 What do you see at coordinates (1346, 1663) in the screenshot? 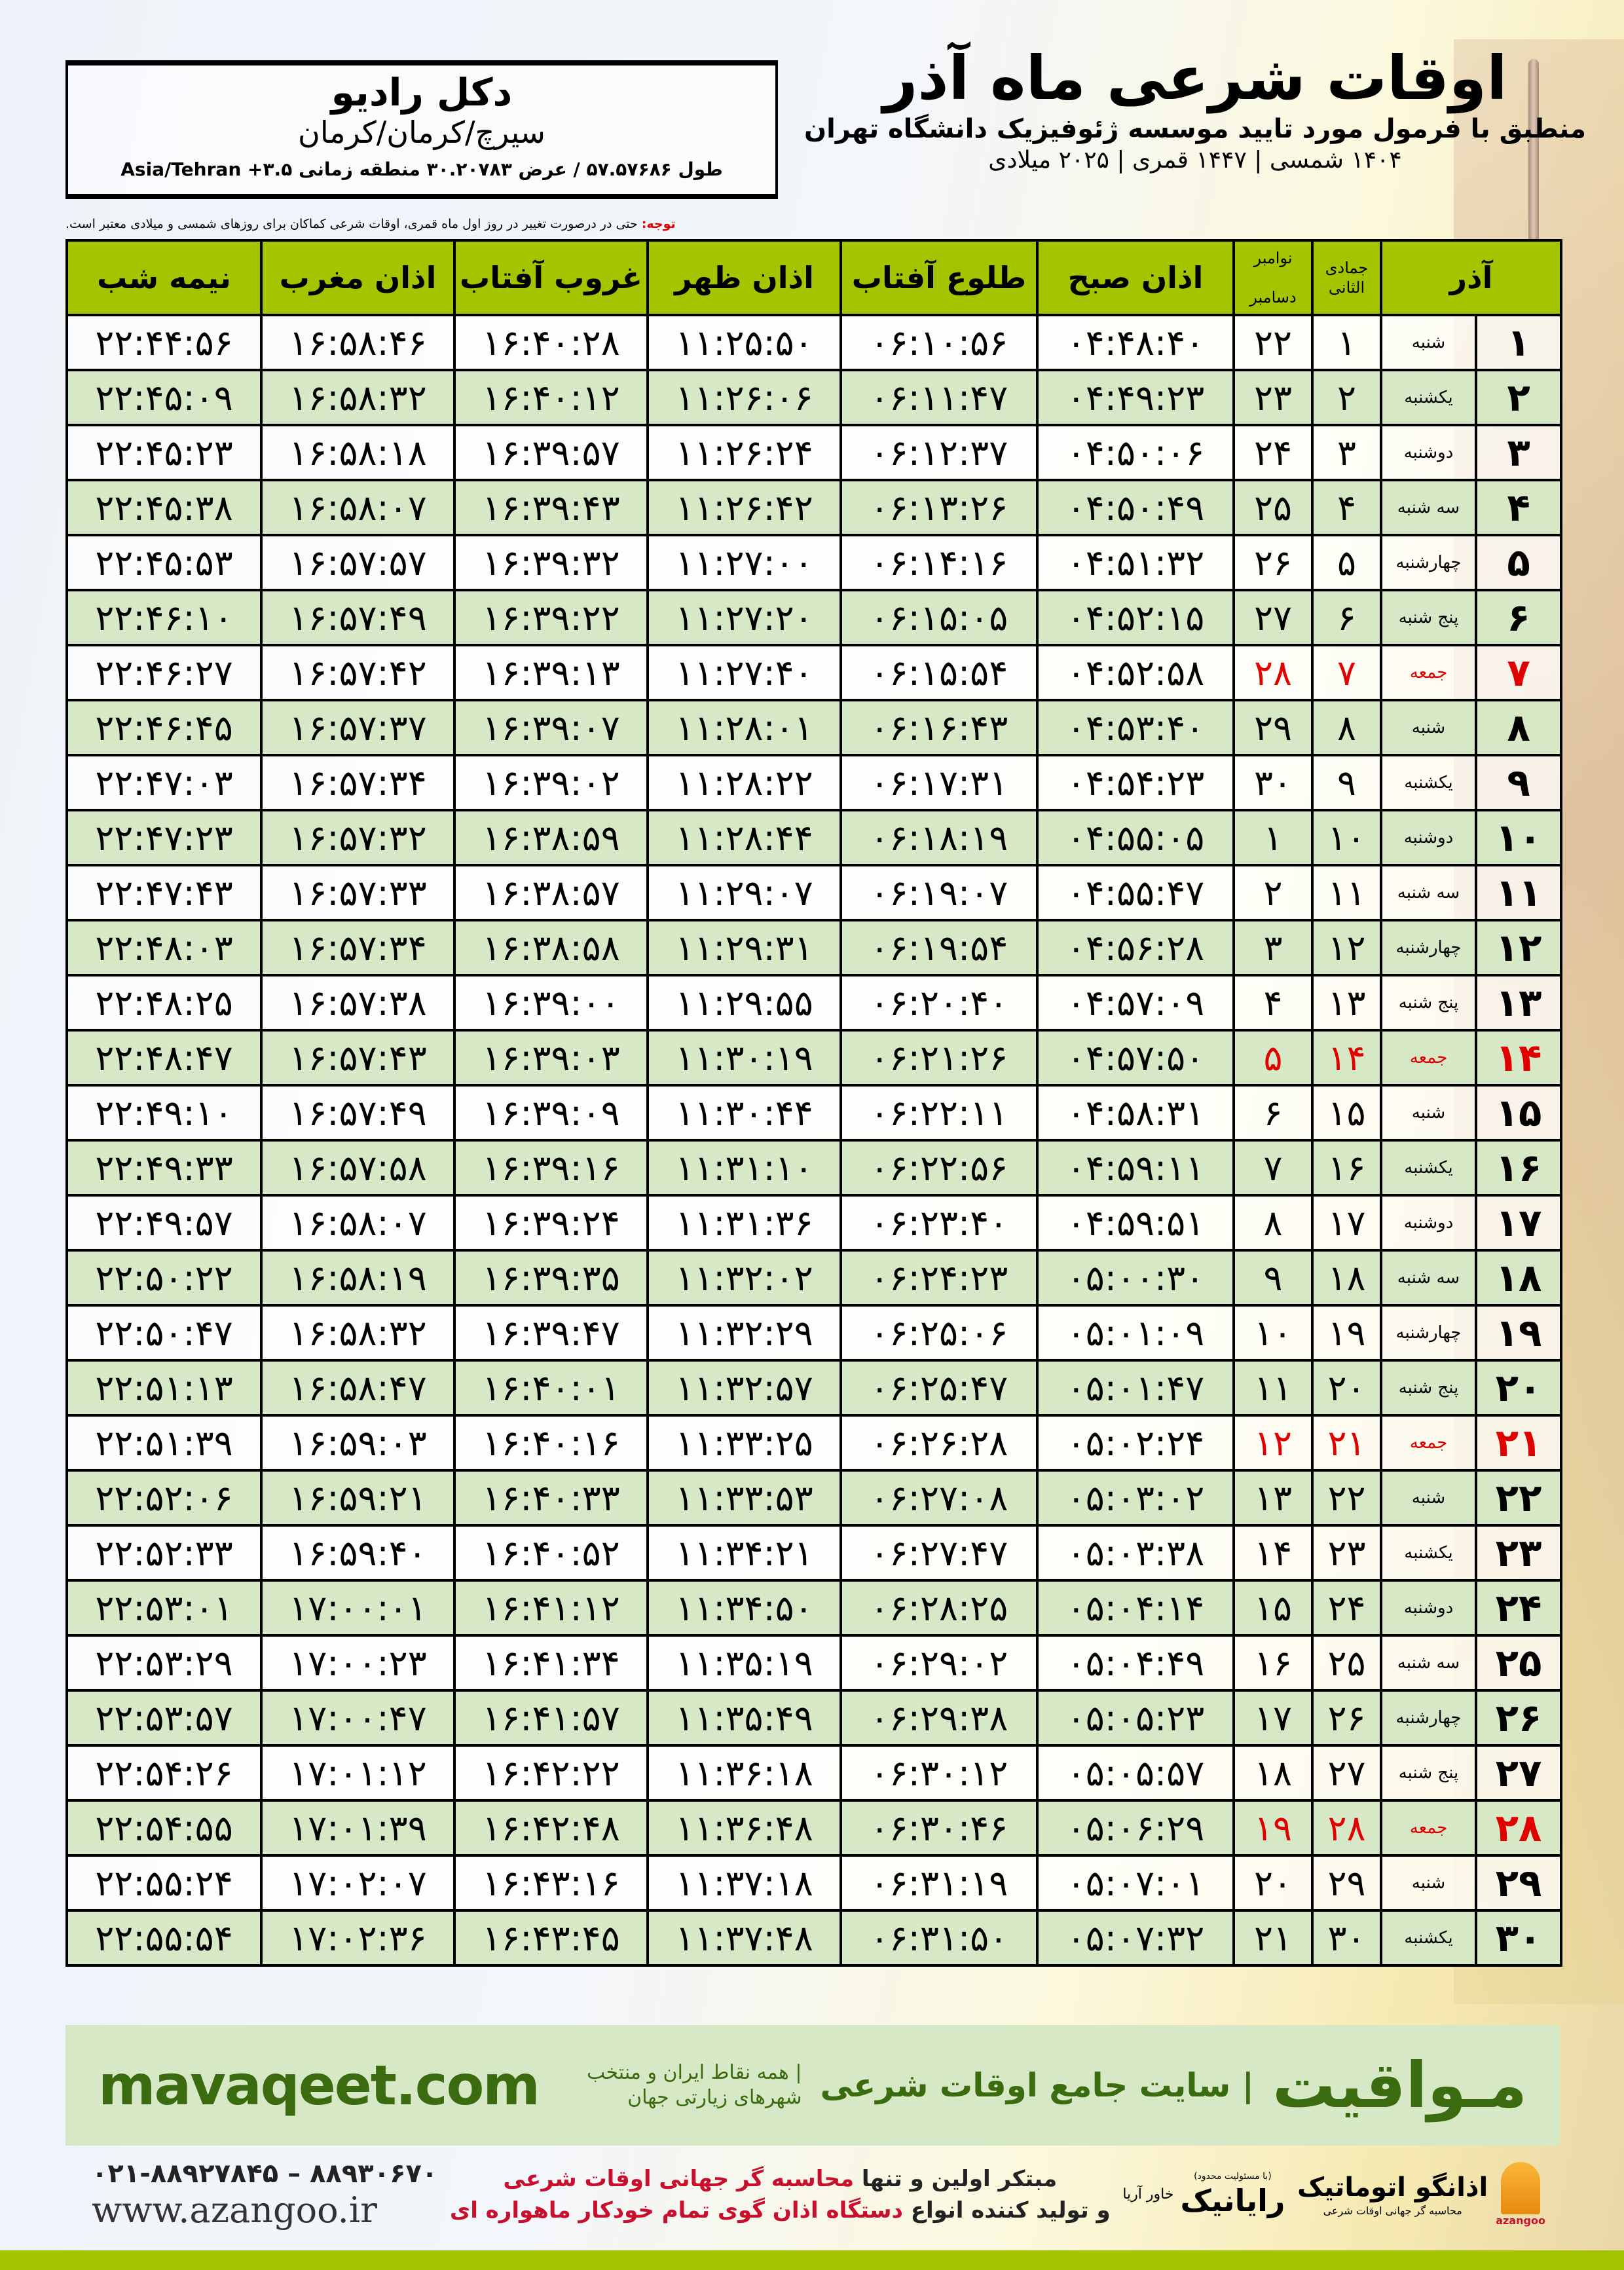
I see `cell-hij: ۲۵` at bounding box center [1346, 1663].